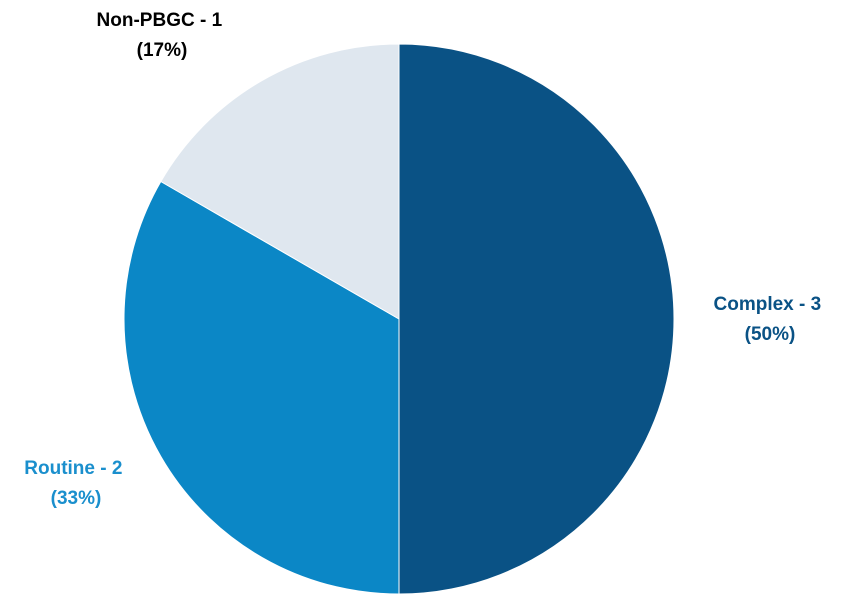 The image size is (845, 595). Describe the element at coordinates (770, 334) in the screenshot. I see `label-complex-line2: (50%)` at that location.